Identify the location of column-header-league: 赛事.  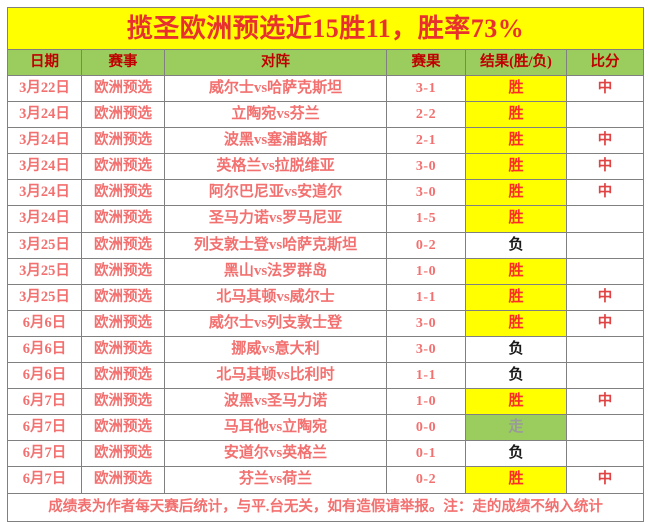
(123, 62).